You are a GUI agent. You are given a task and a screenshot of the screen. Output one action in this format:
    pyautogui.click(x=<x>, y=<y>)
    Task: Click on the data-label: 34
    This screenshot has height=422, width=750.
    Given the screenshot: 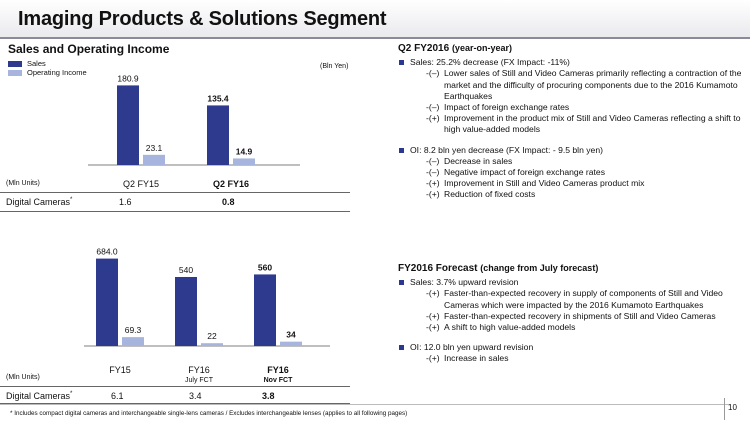 What is the action you would take?
    pyautogui.click(x=291, y=335)
    